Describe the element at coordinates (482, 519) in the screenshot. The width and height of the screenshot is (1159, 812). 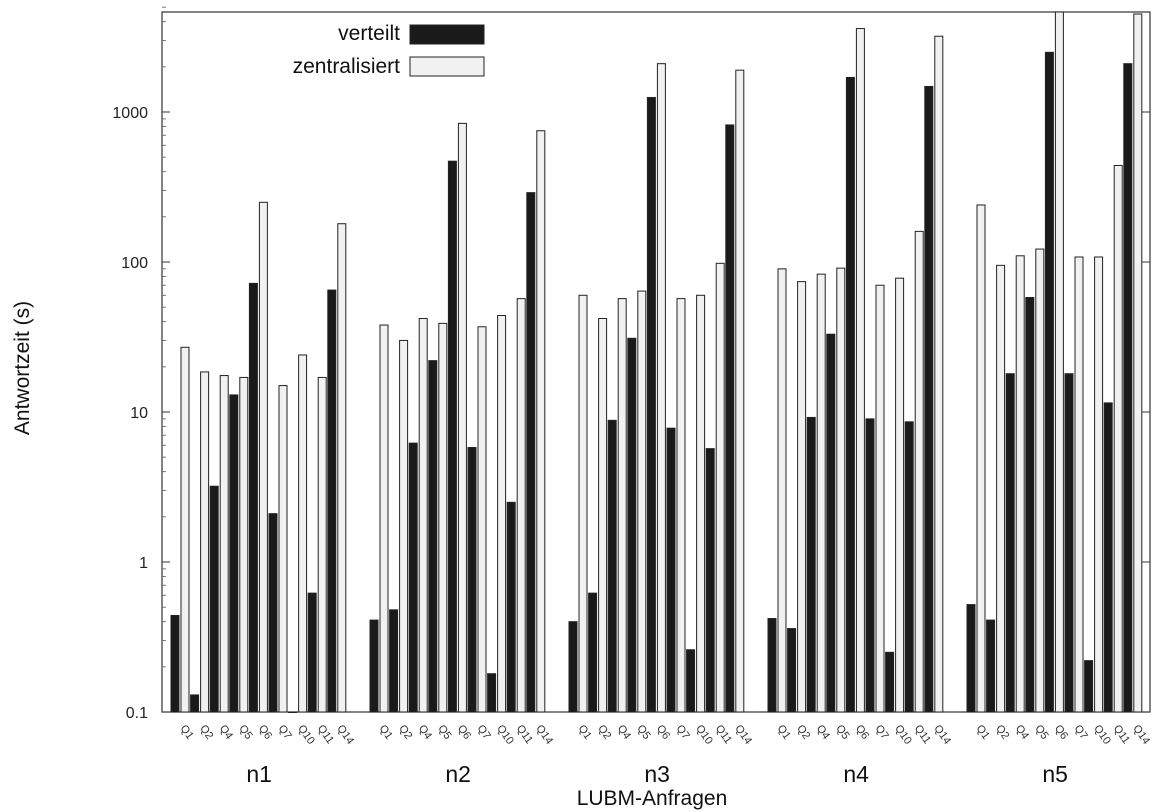
I see `bar-n2-q7-zentralisiert` at that location.